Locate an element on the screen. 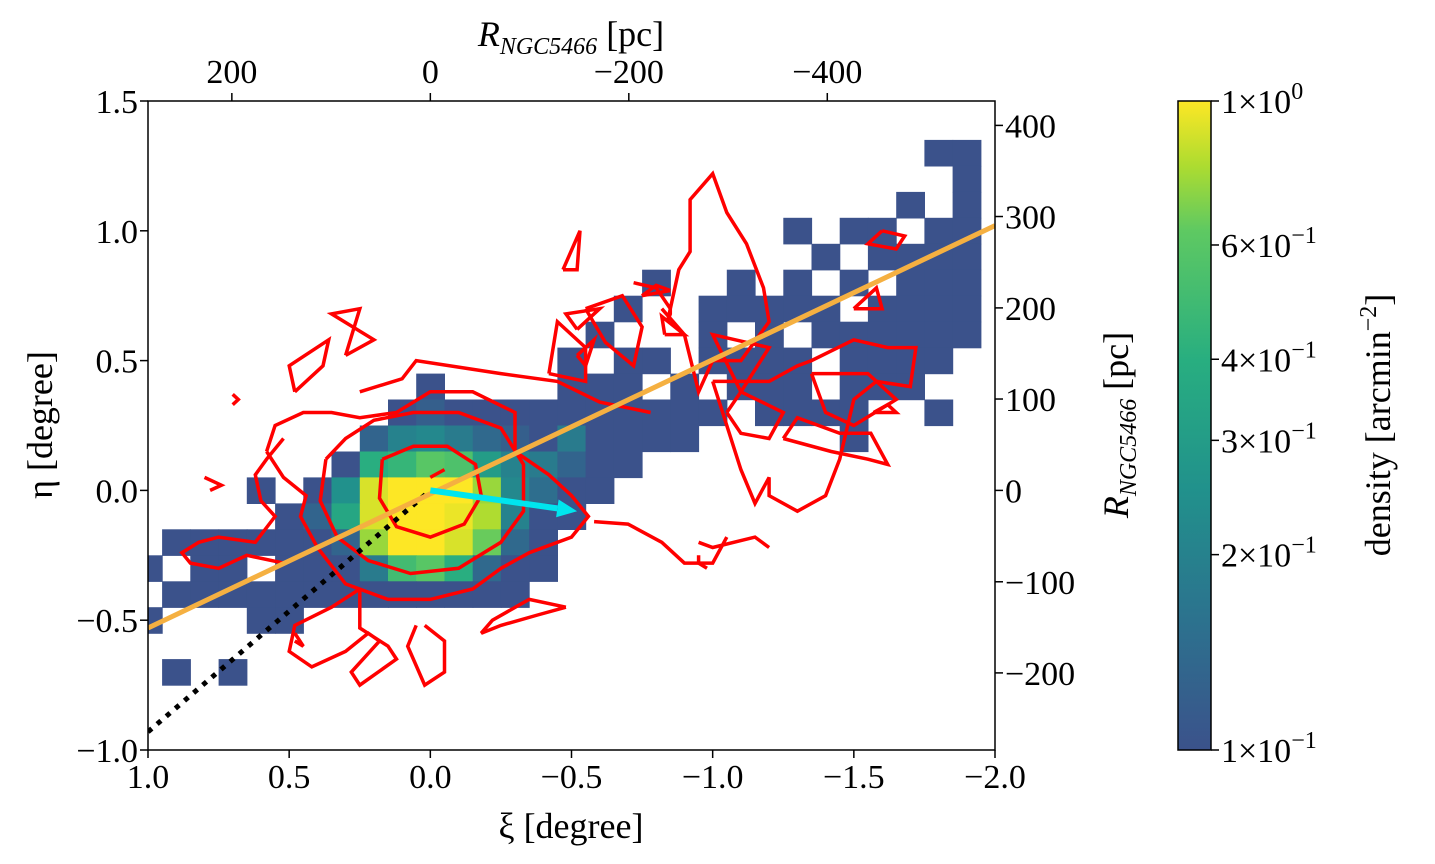 The width and height of the screenshot is (1435, 864). dotted-line is located at coordinates (290, 611).